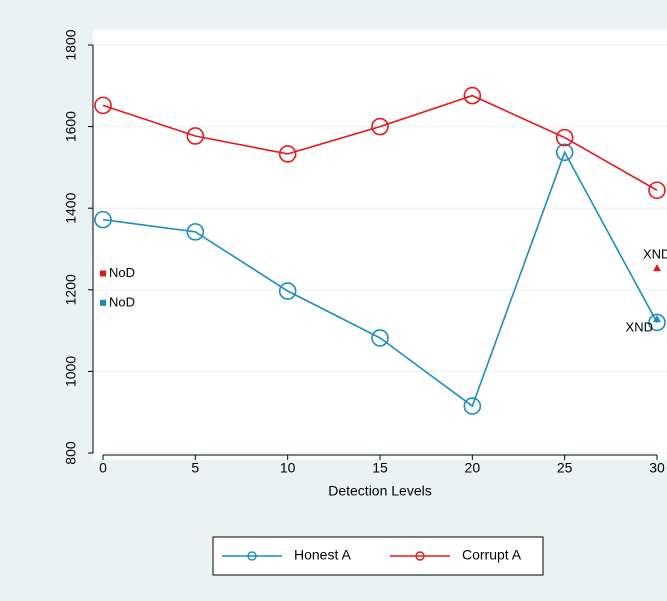  Describe the element at coordinates (380, 142) in the screenshot. I see `series-line` at that location.